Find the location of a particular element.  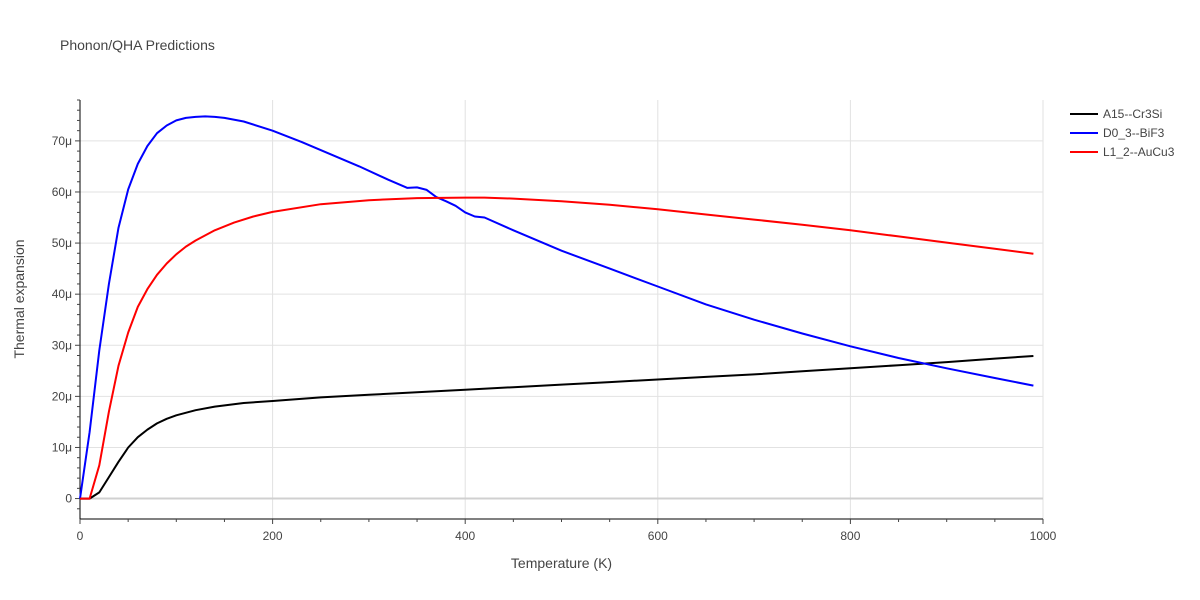

y-tick-label: 20μ is located at coordinates (62, 396).